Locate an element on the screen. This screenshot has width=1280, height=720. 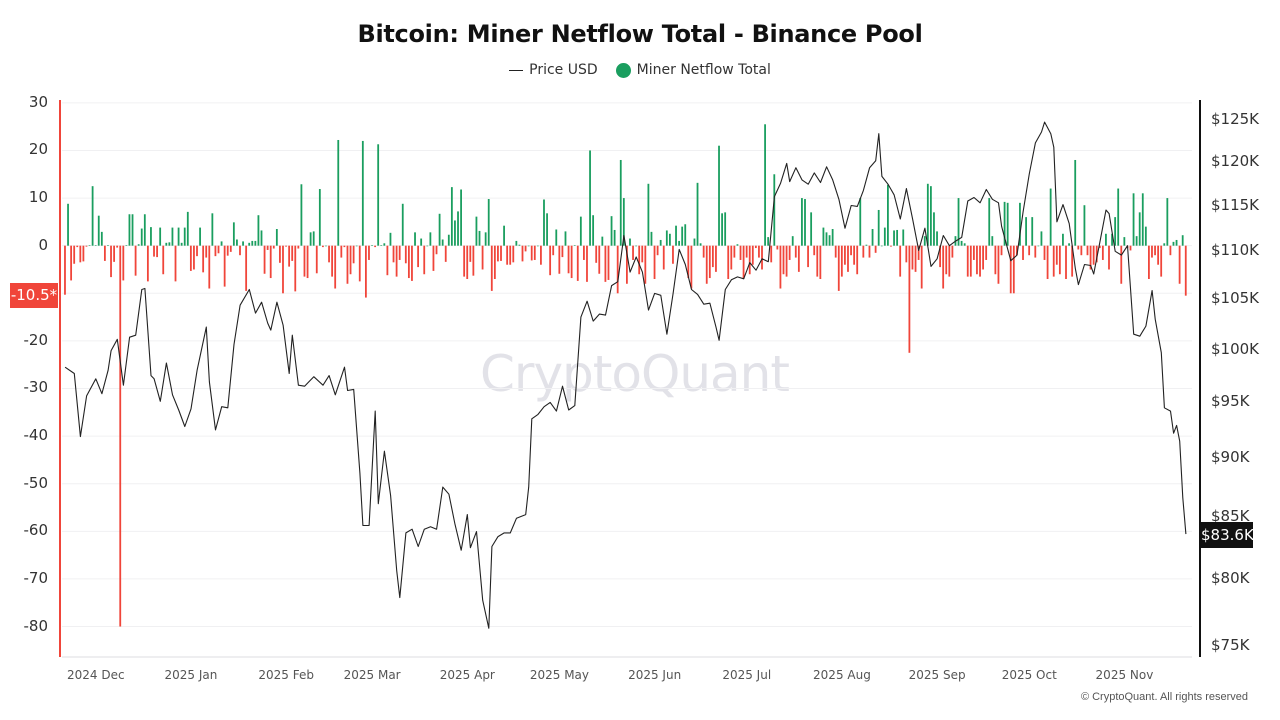
right-axis-tick-label: $100K is located at coordinates (1235, 348).